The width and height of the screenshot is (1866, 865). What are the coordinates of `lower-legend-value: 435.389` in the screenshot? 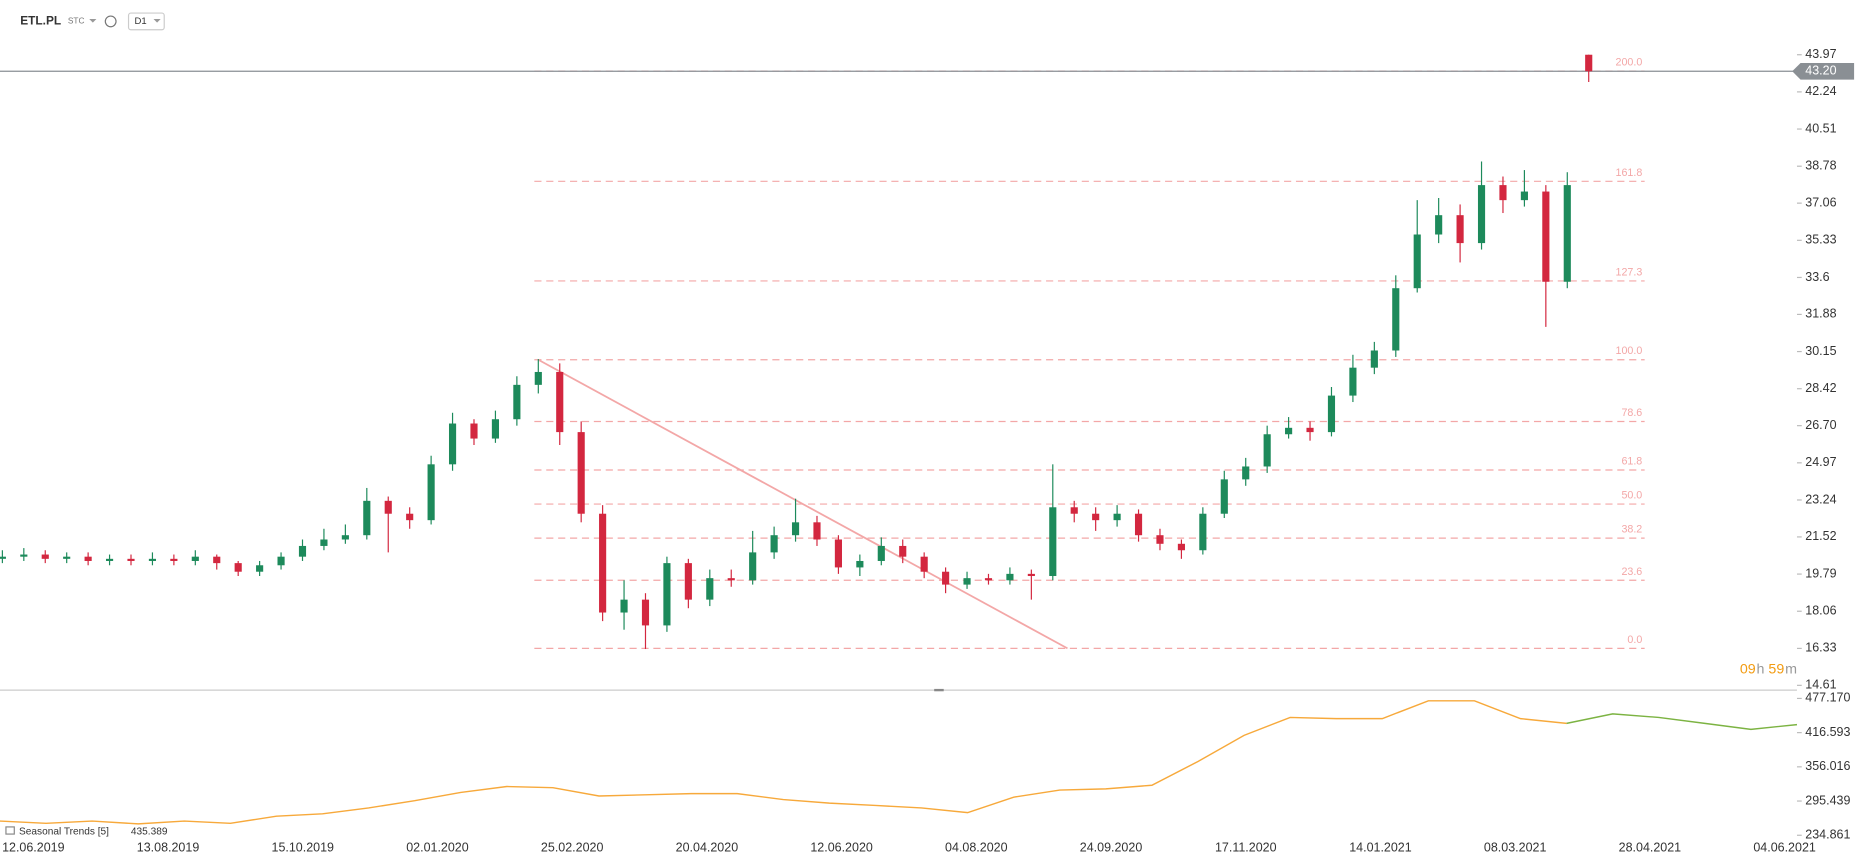 It's located at (149, 831).